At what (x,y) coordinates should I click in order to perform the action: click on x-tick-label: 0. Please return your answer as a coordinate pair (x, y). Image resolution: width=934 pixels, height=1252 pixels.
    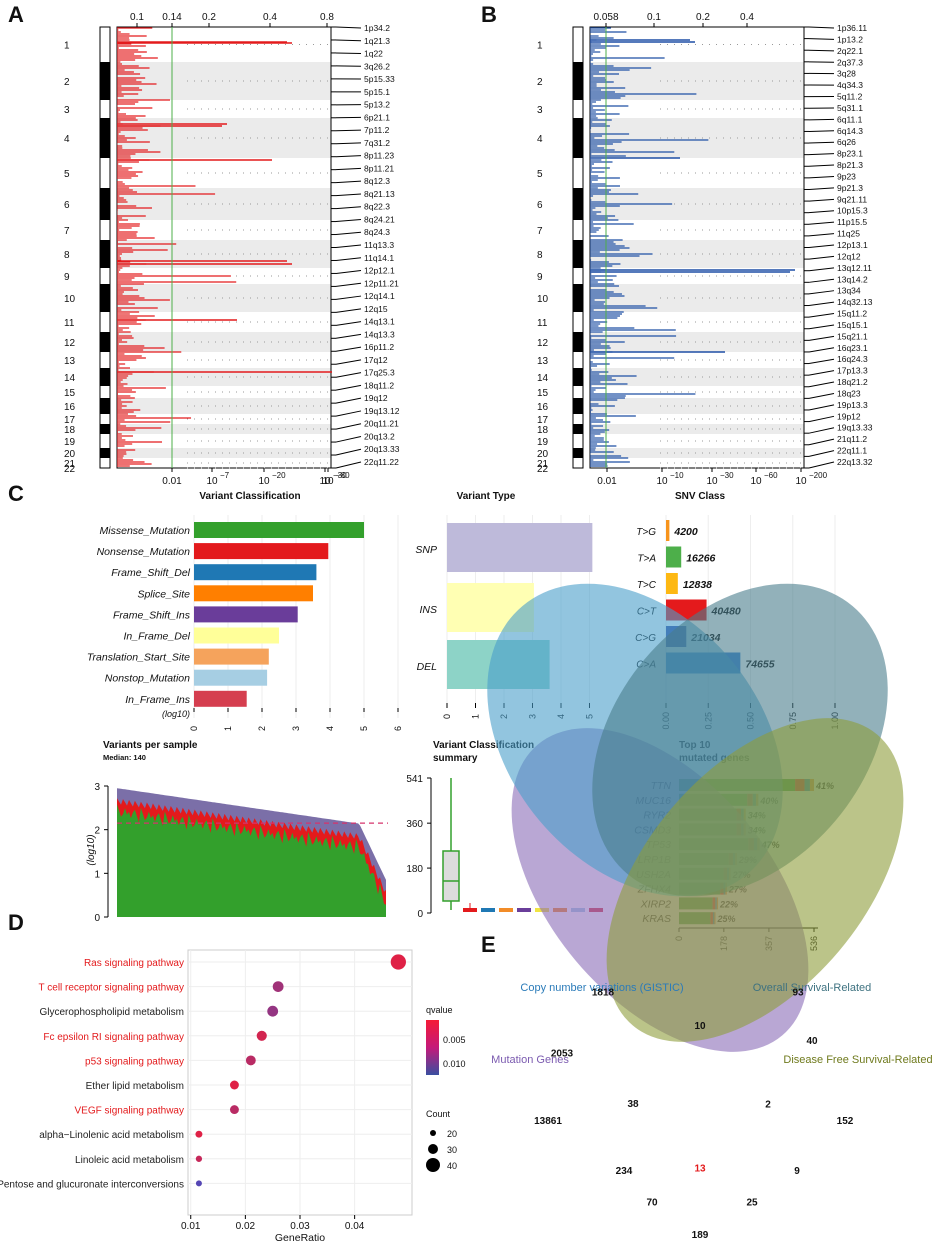
    Looking at the image, I should click on (447, 716).